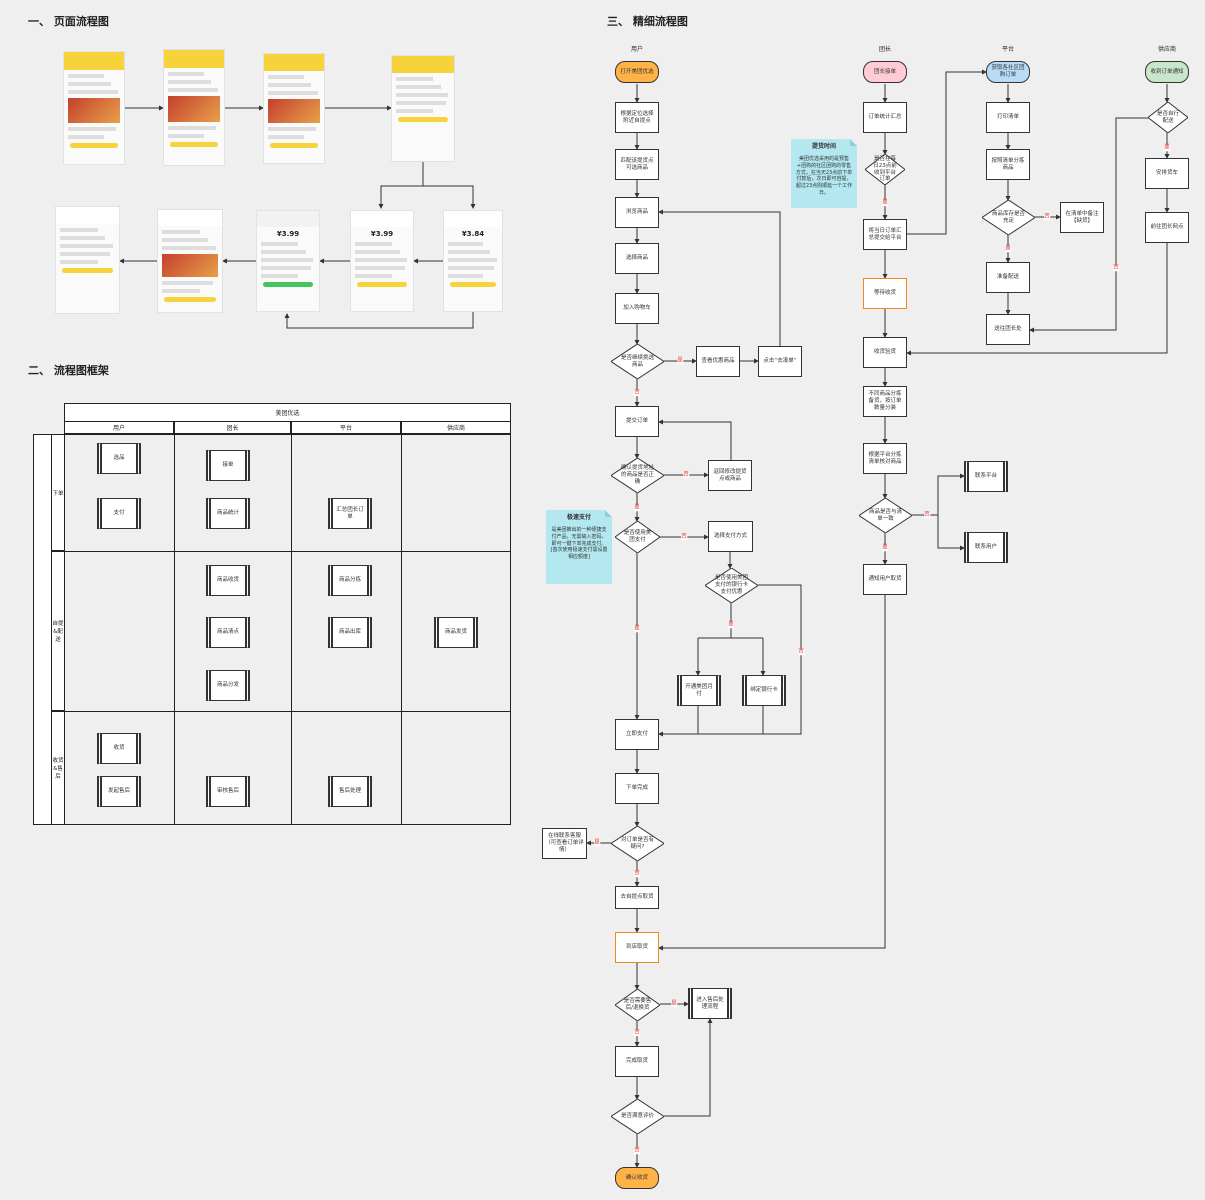  I want to click on node-label: 点击“去凑单”, so click(780, 361).